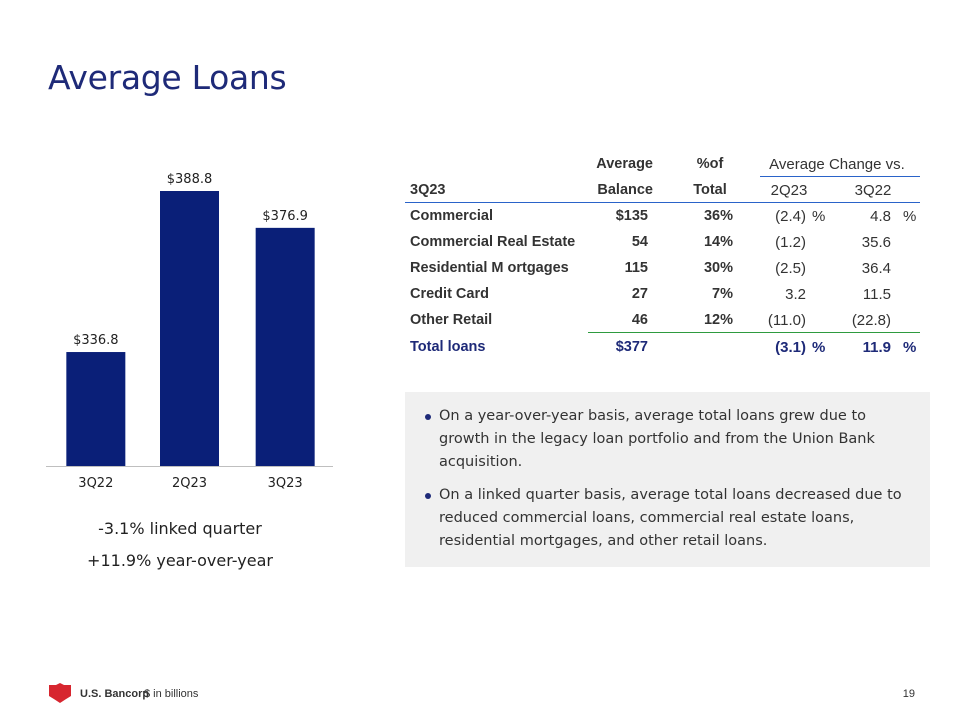 This screenshot has width=960, height=720. I want to click on header-period: 3Q23, so click(428, 190).